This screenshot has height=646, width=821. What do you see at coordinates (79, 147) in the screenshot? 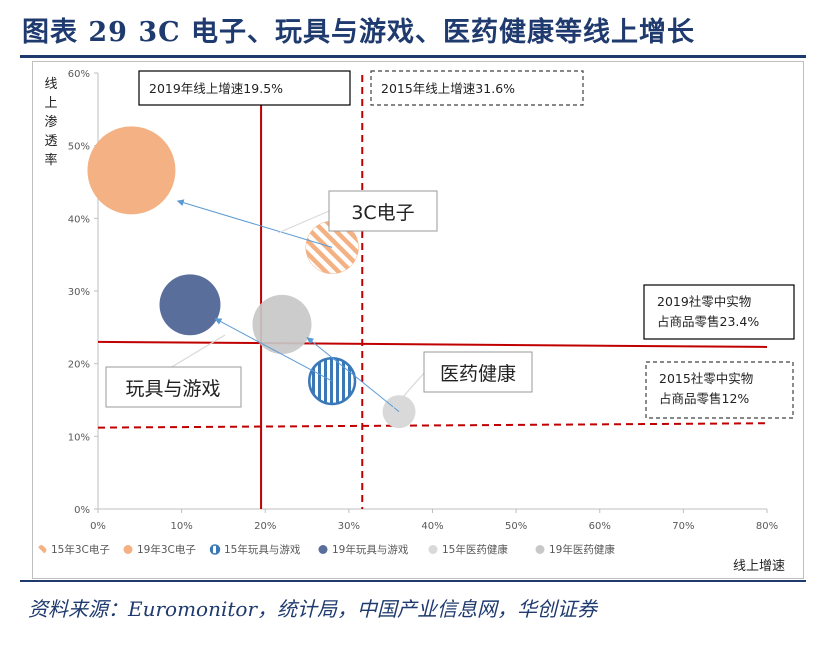
I see `y-tick-label: 50%` at bounding box center [79, 147].